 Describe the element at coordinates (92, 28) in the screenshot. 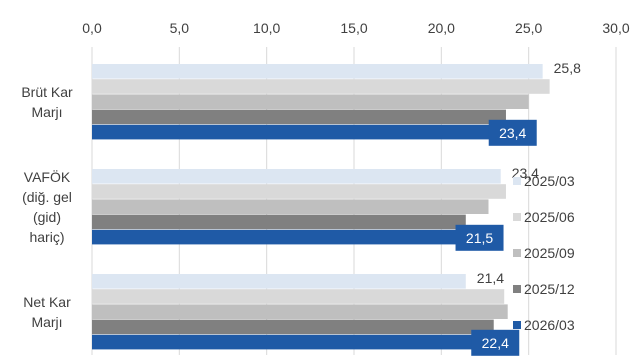

I see `x-tick-label: 0,0` at that location.